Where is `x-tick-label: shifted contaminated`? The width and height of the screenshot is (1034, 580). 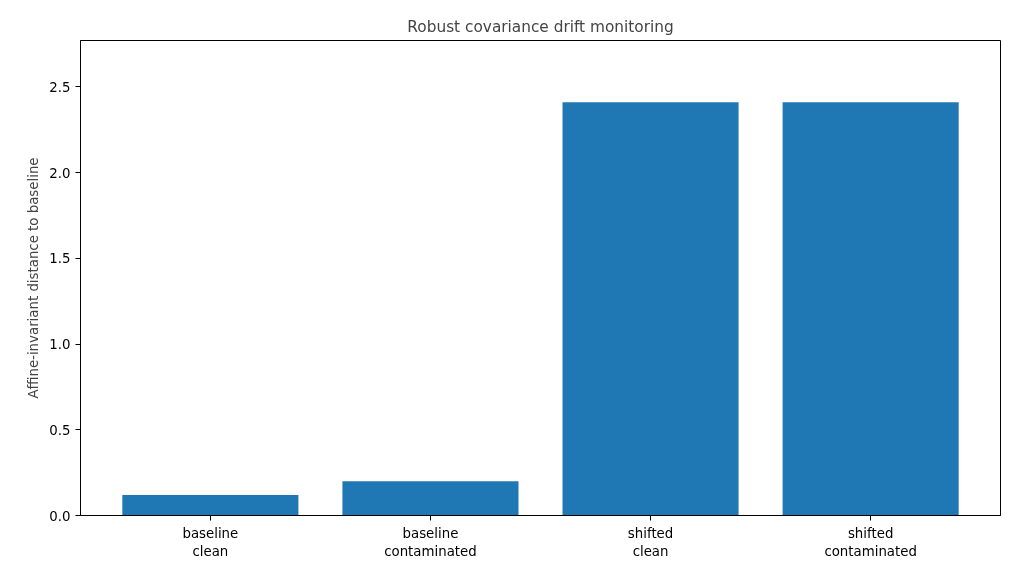 x-tick-label: shifted contaminated is located at coordinates (870, 542).